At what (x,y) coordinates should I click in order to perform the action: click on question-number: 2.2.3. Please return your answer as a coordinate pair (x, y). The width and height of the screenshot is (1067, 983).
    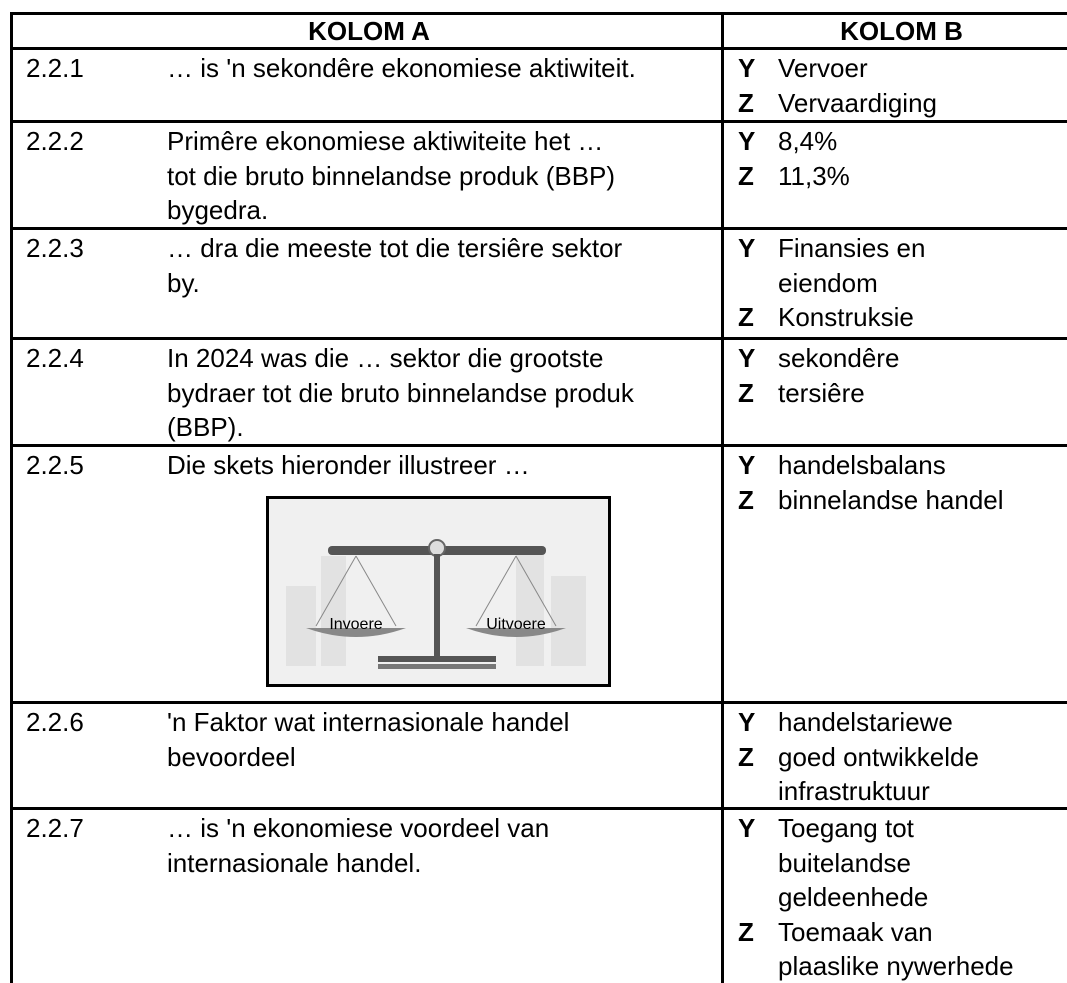
    Looking at the image, I should click on (55, 248).